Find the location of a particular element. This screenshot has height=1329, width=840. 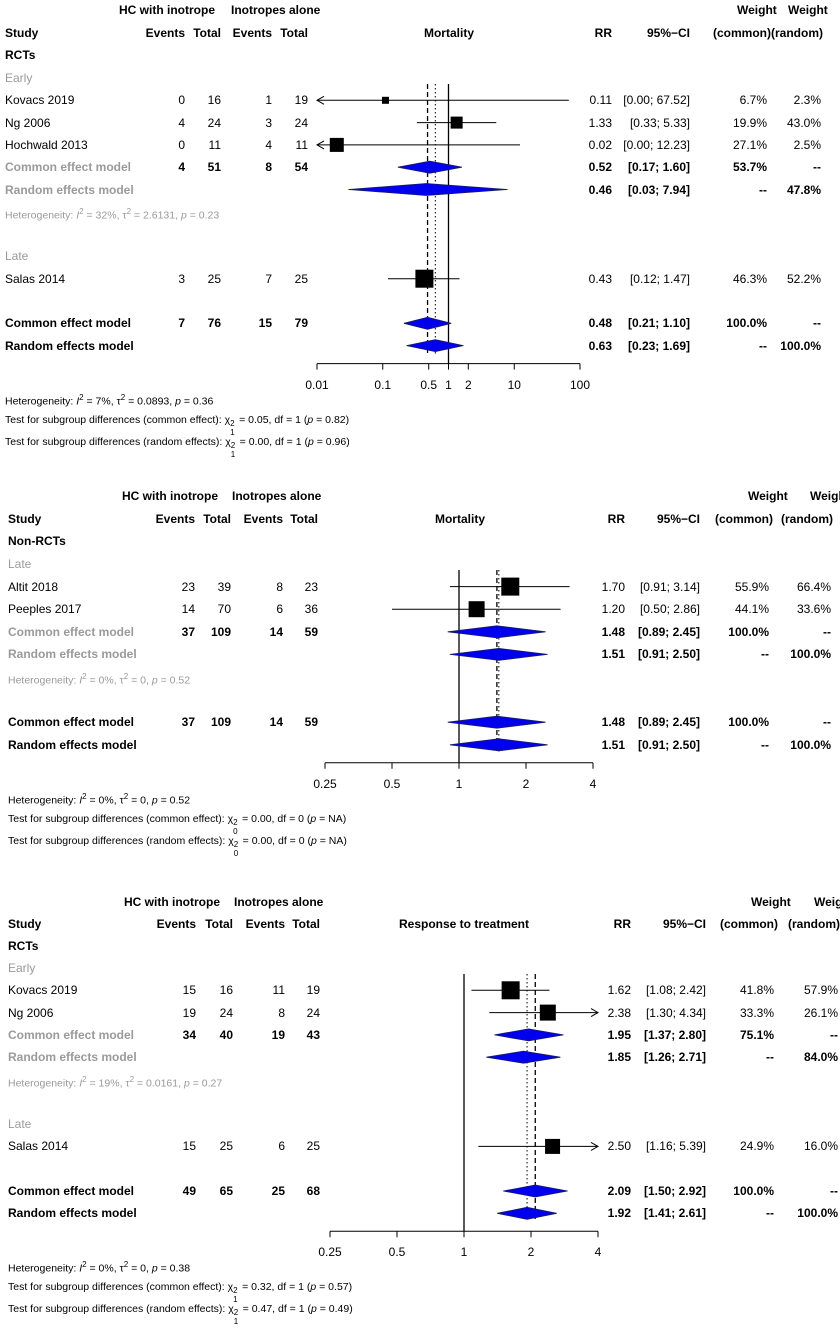

ci-value: [1.37; 2.80] is located at coordinates (674, 1034).